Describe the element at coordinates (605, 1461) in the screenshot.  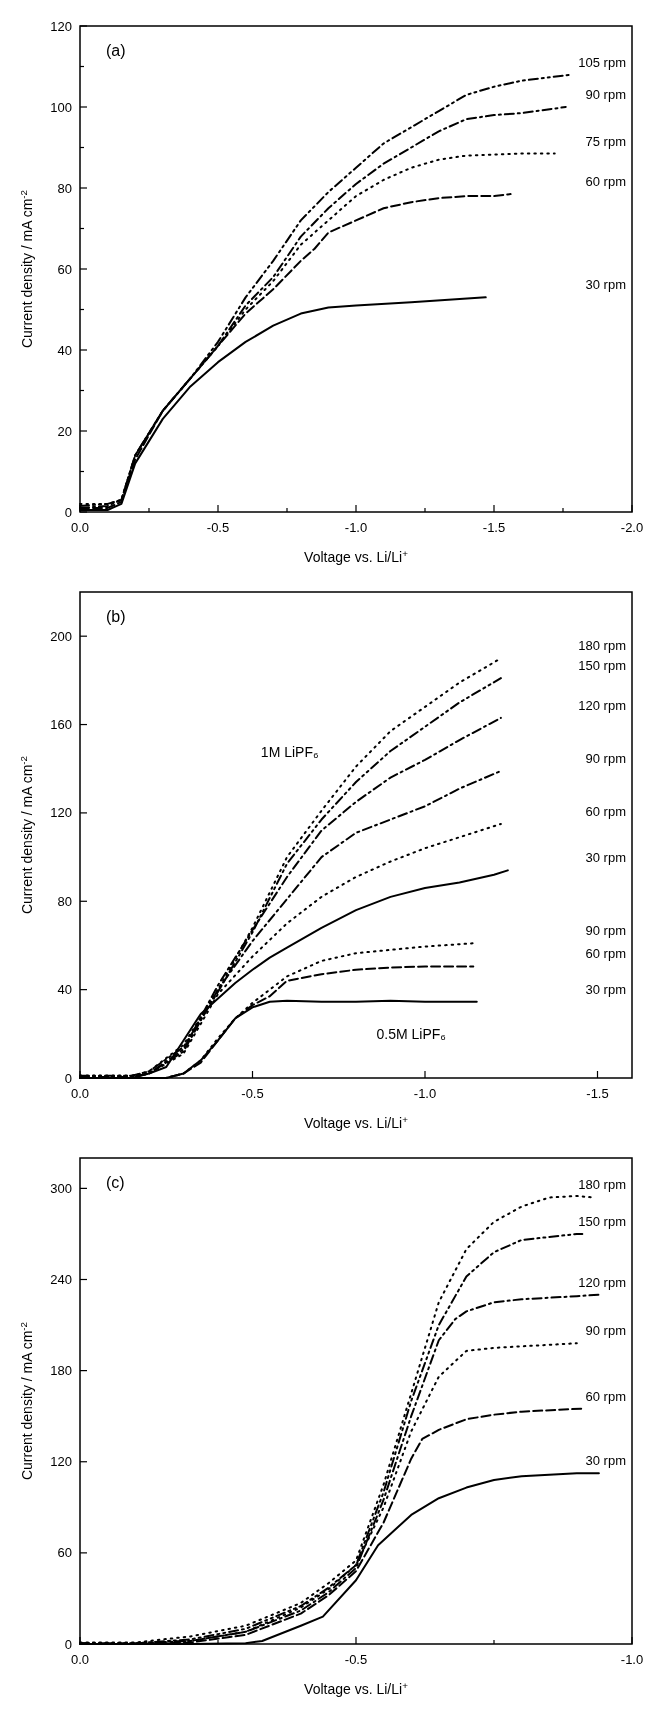
I see `series-label: 30 rpm` at that location.